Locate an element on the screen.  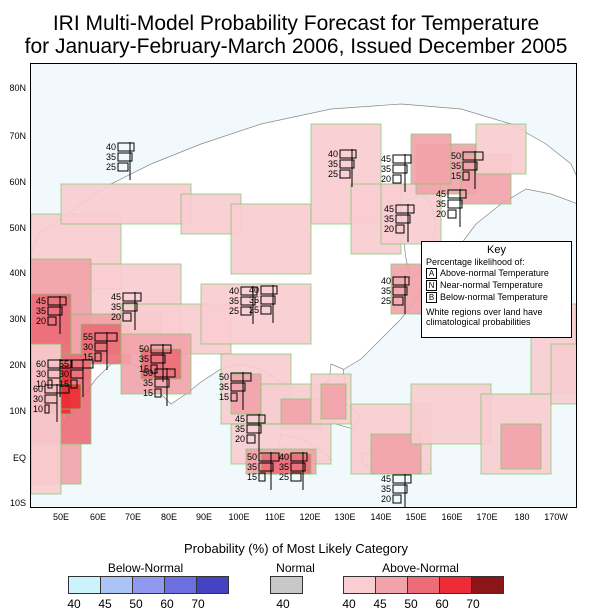
legend-tick-label: 60 is located at coordinates (442, 604).